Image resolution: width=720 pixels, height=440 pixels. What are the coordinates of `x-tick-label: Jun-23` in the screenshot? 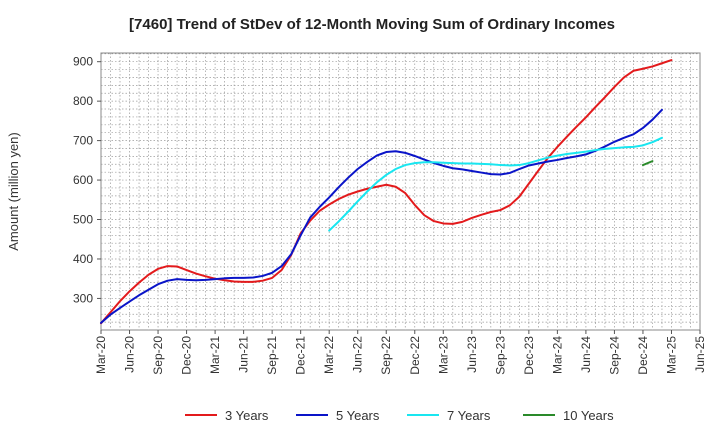 It's located at (472, 354).